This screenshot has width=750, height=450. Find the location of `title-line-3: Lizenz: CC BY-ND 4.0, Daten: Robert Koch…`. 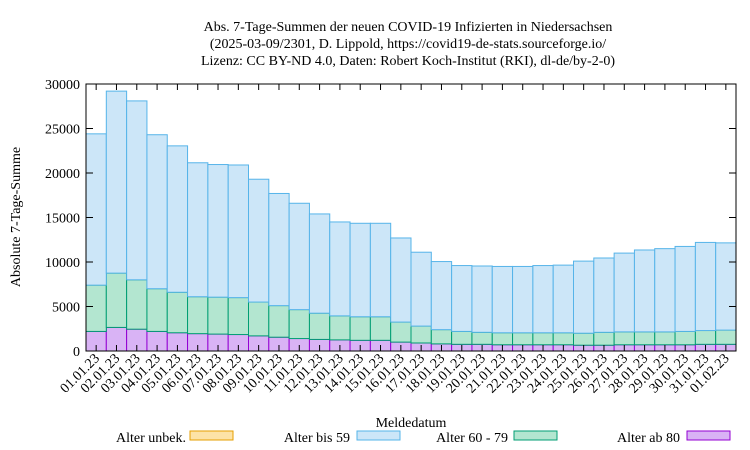

title-line-3: Lizenz: CC BY-ND 4.0, Daten: Robert Koch… is located at coordinates (408, 61).